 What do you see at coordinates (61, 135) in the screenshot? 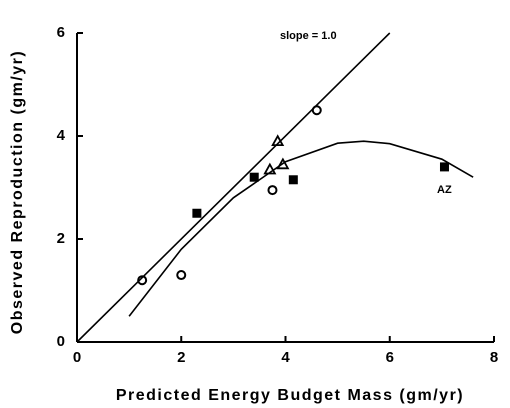
I see `y-tick-label: 4` at bounding box center [61, 135].